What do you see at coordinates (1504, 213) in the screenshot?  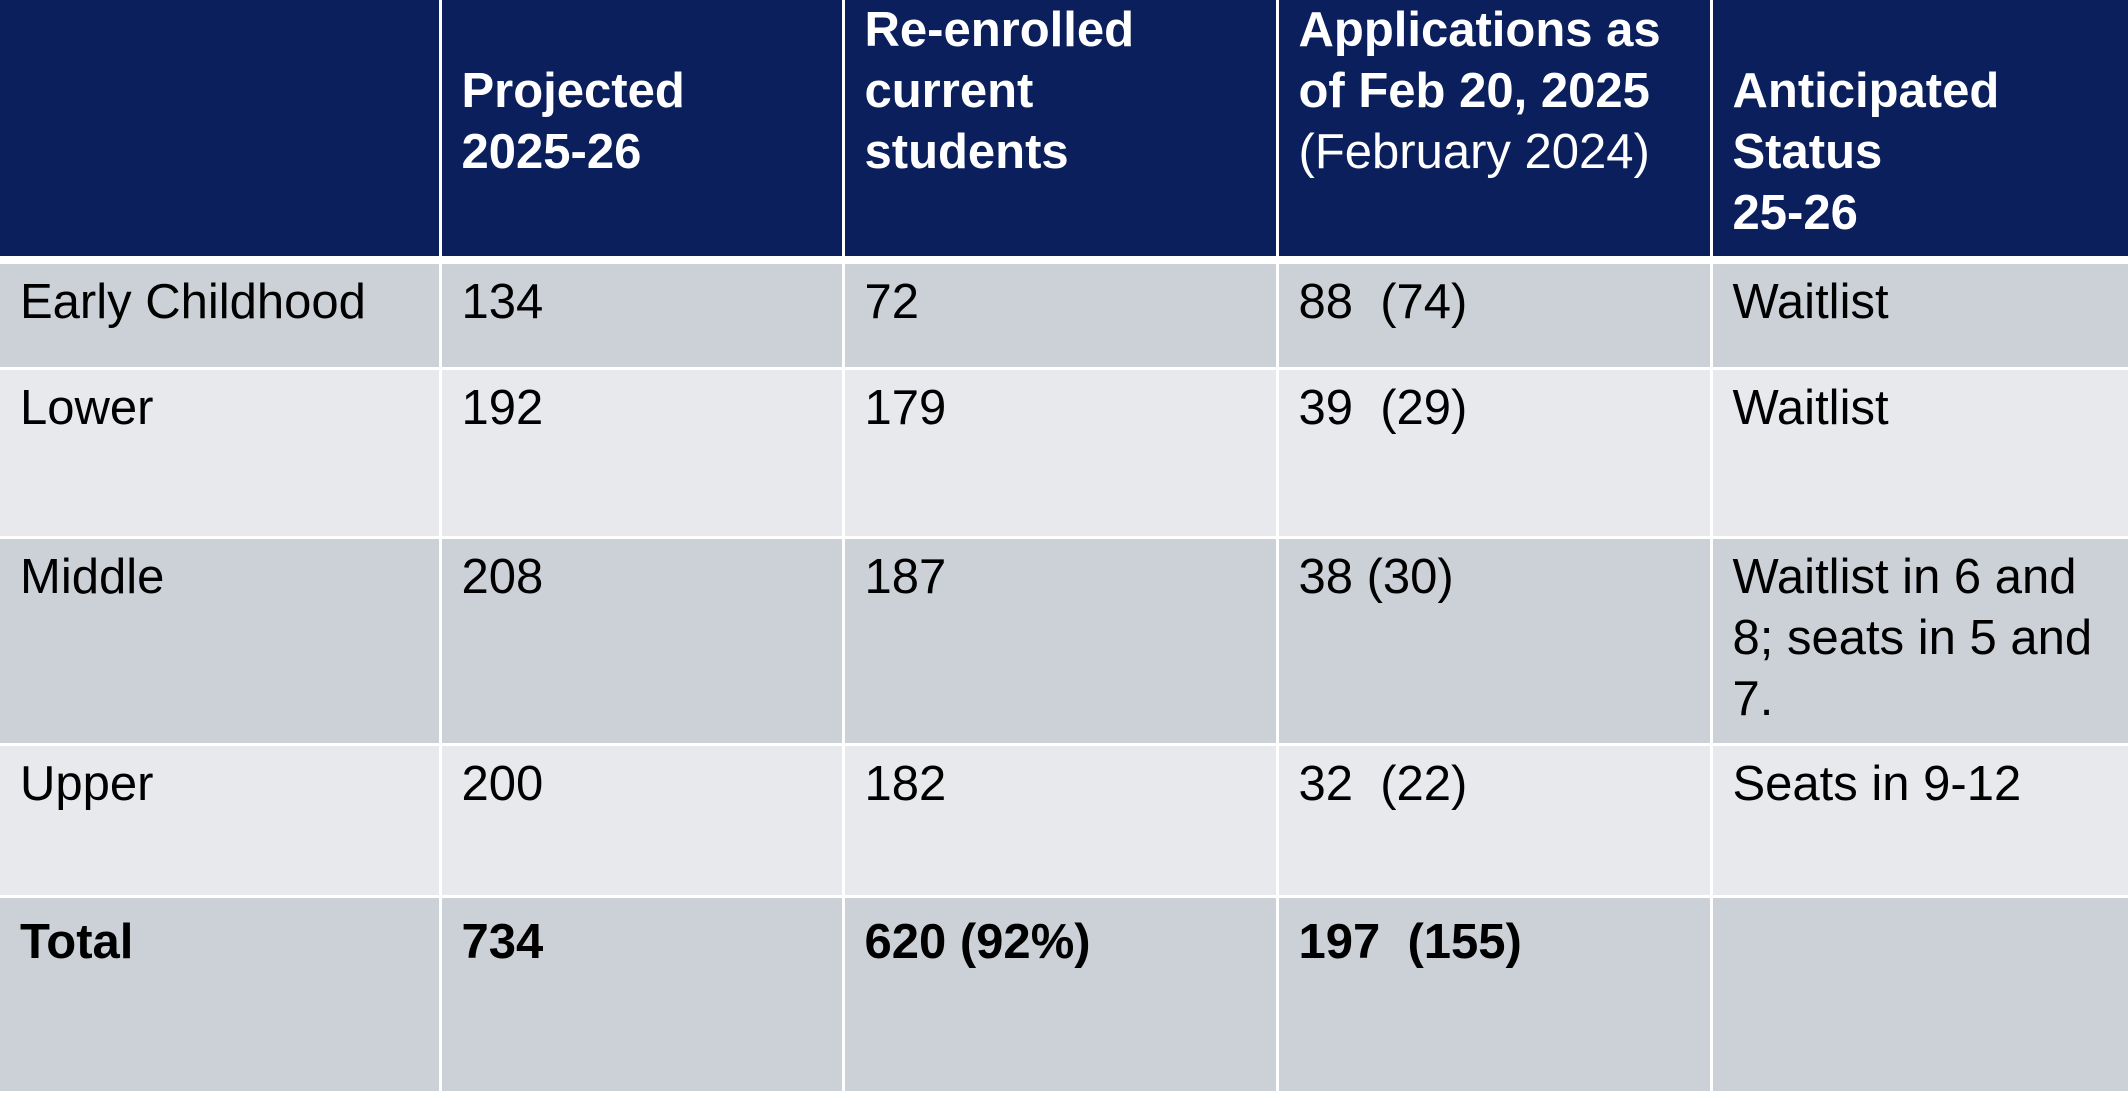 I see `header-applications-spacer` at bounding box center [1504, 213].